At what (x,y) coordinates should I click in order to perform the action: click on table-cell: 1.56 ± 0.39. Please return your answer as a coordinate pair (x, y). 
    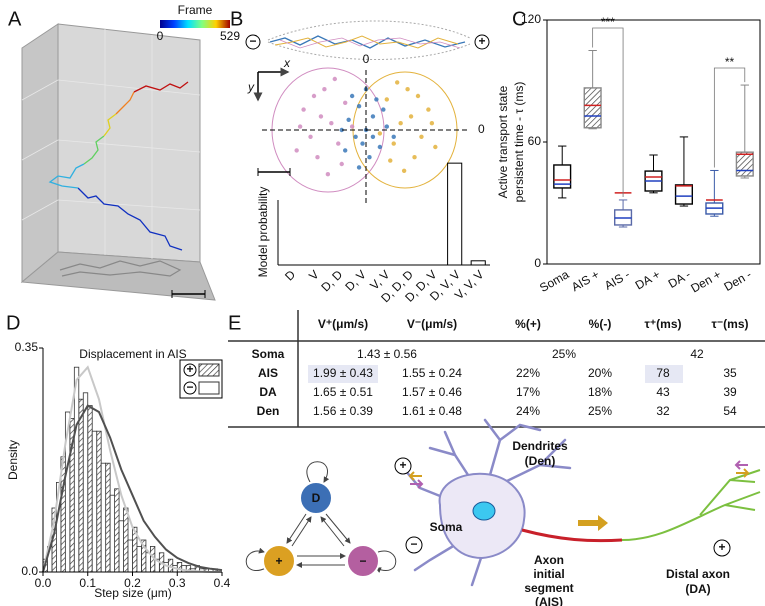
    Looking at the image, I should click on (343, 411).